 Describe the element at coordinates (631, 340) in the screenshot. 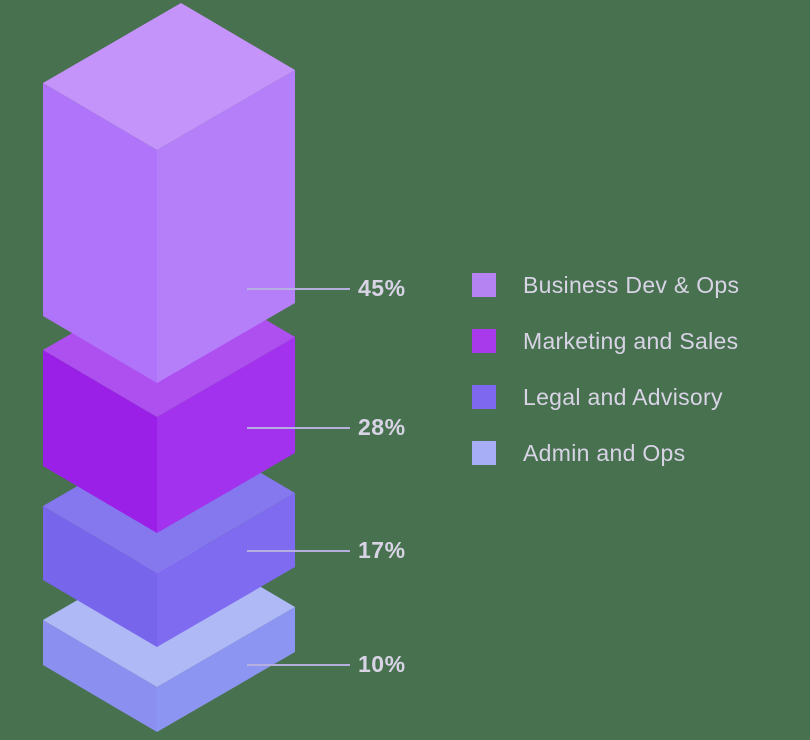

I see `legend-label-marketing-sales: Marketing and Sales` at that location.